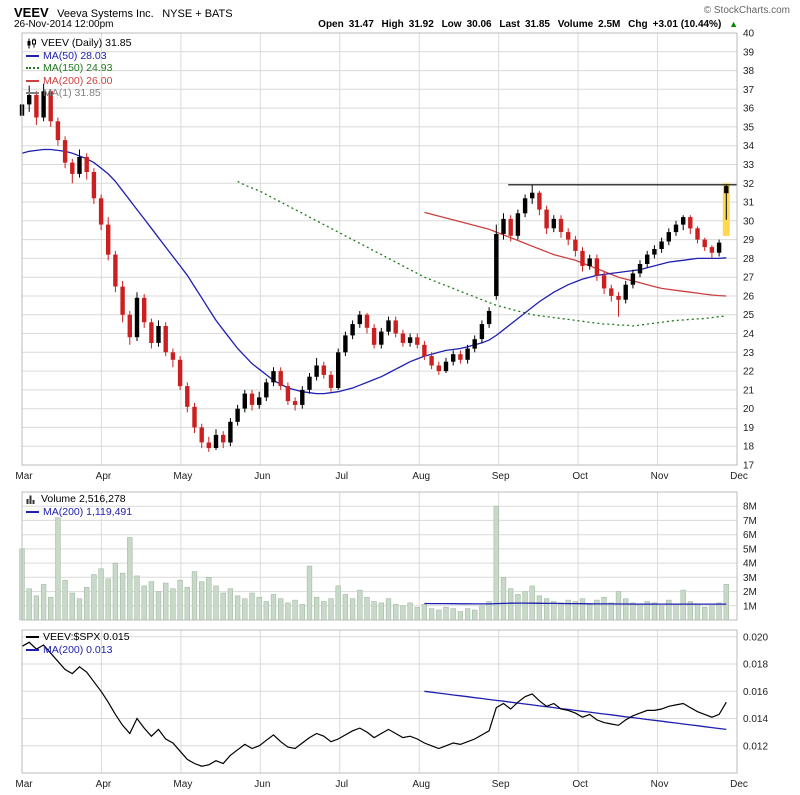 Image resolution: width=800 pixels, height=795 pixels. Describe the element at coordinates (575, 24) in the screenshot. I see `volume-label: Volume` at that location.